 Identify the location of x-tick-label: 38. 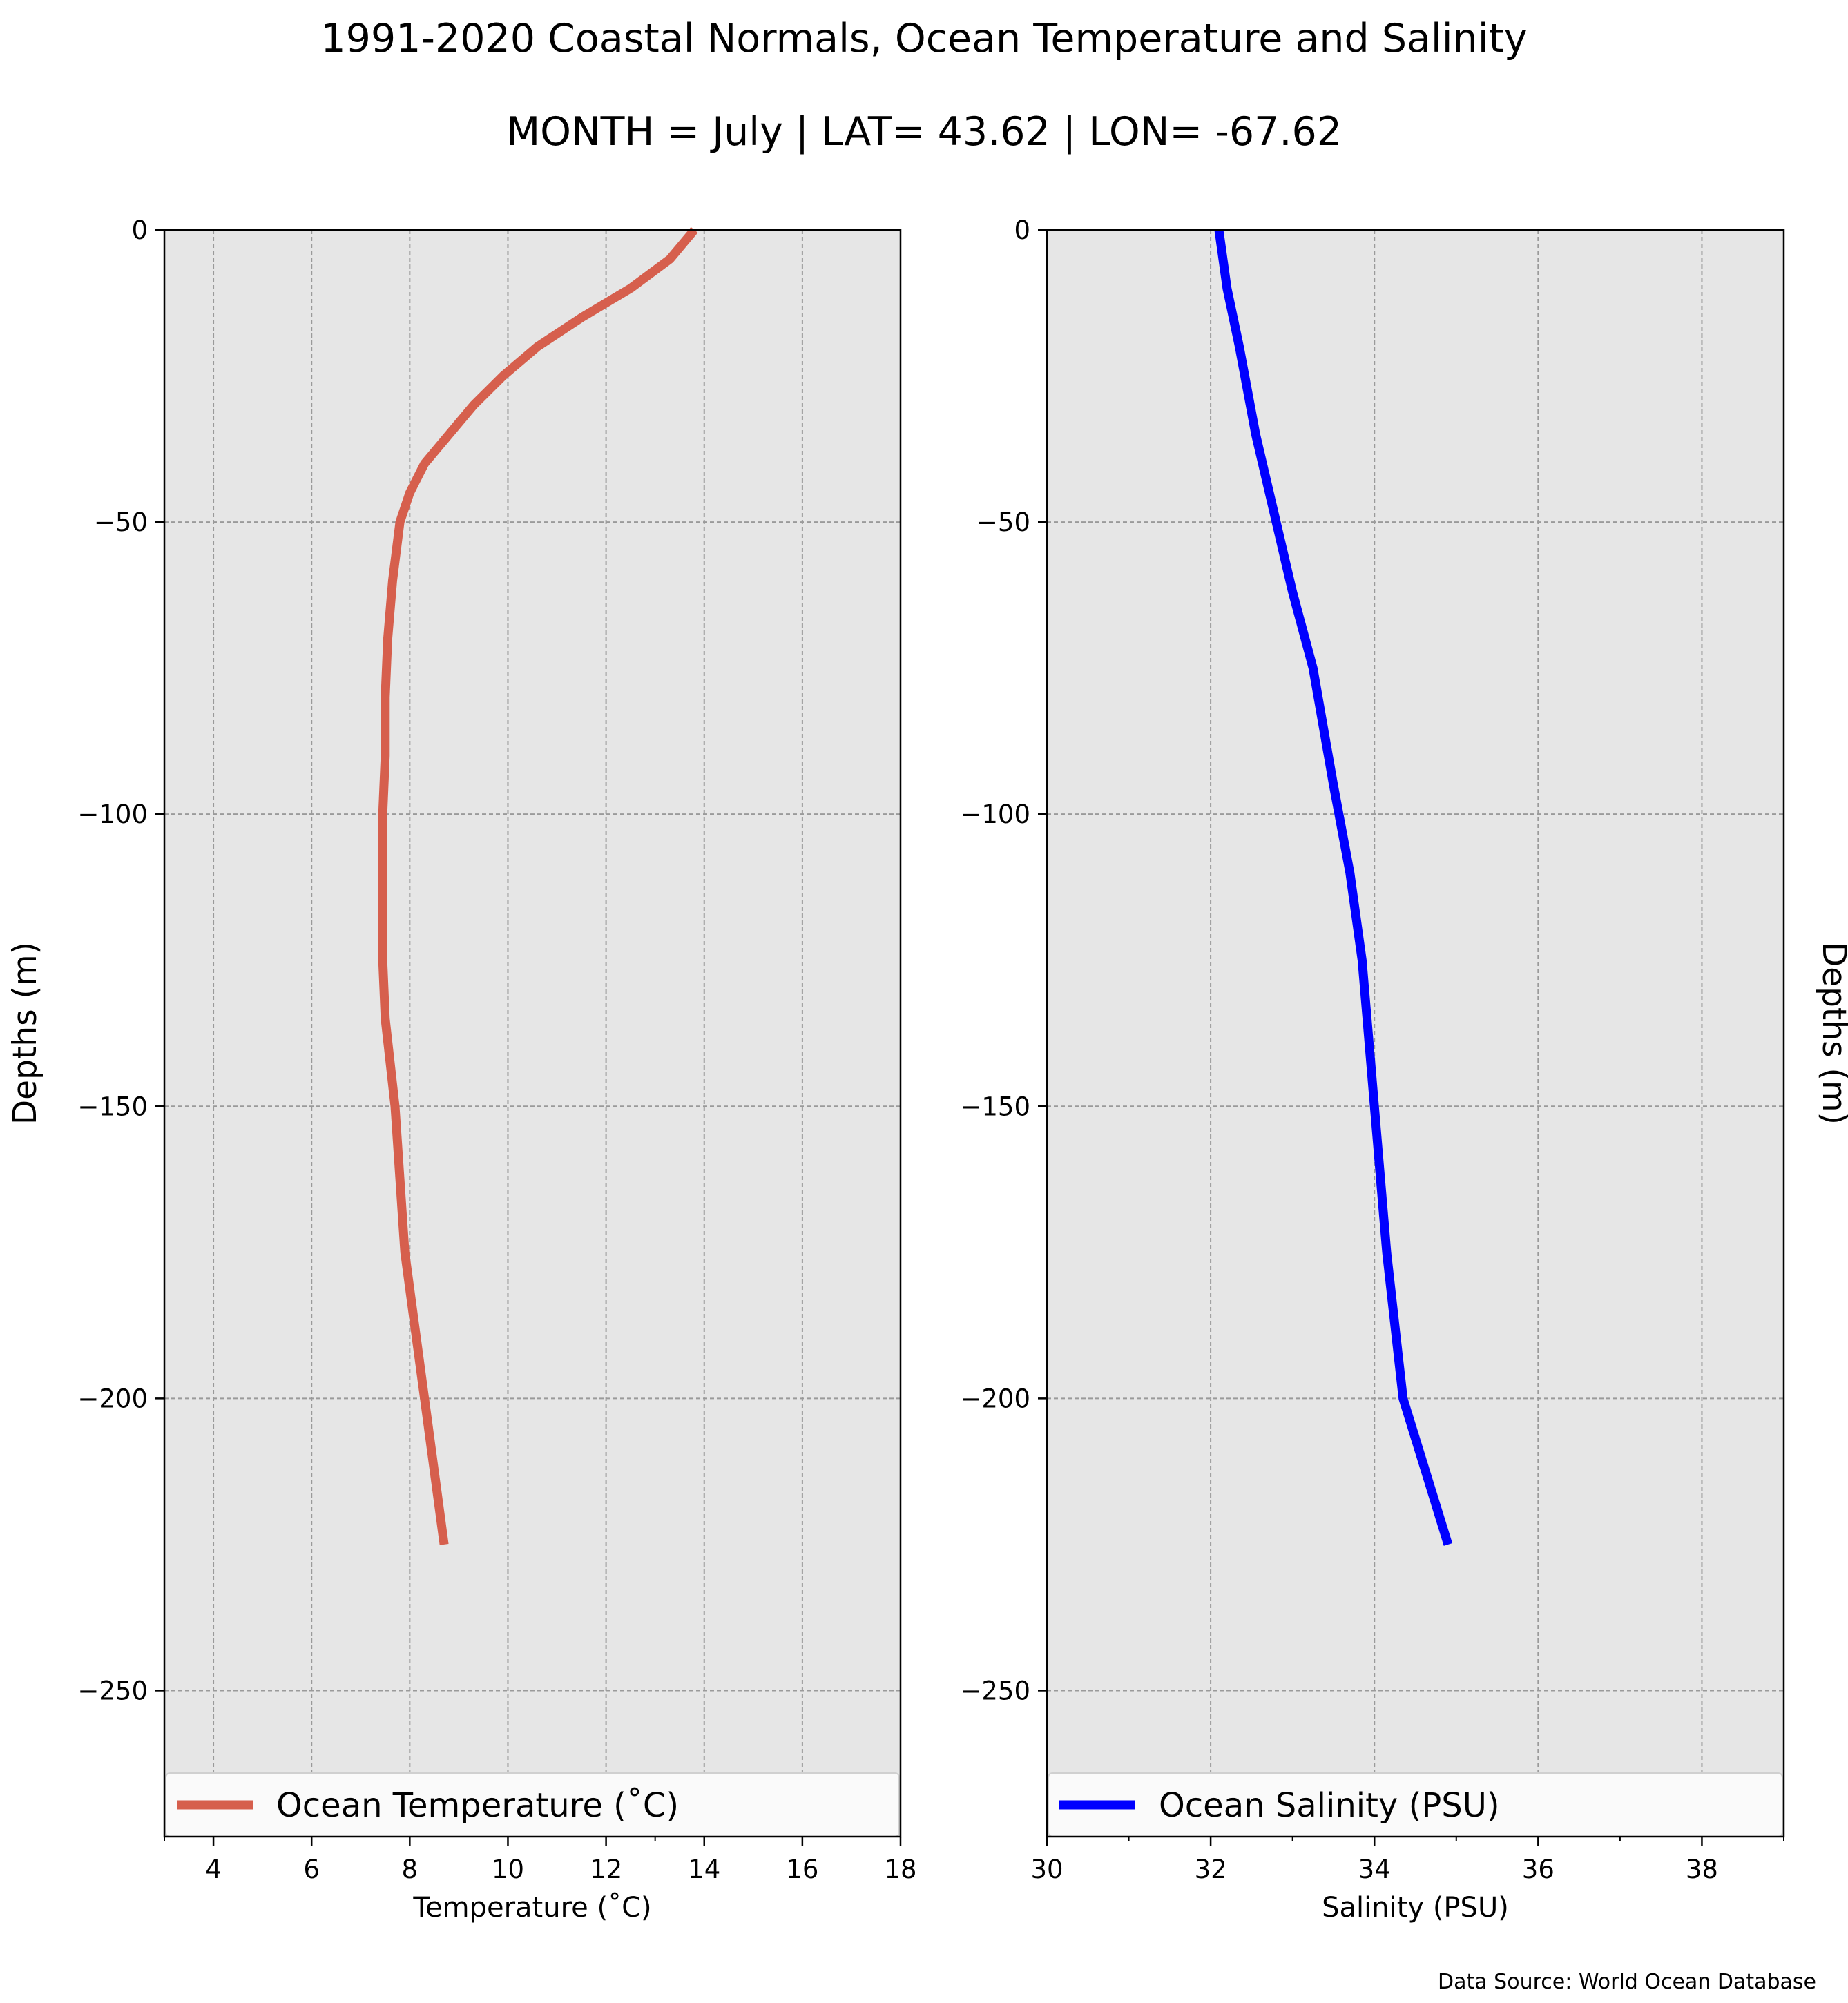
(1702, 1870).